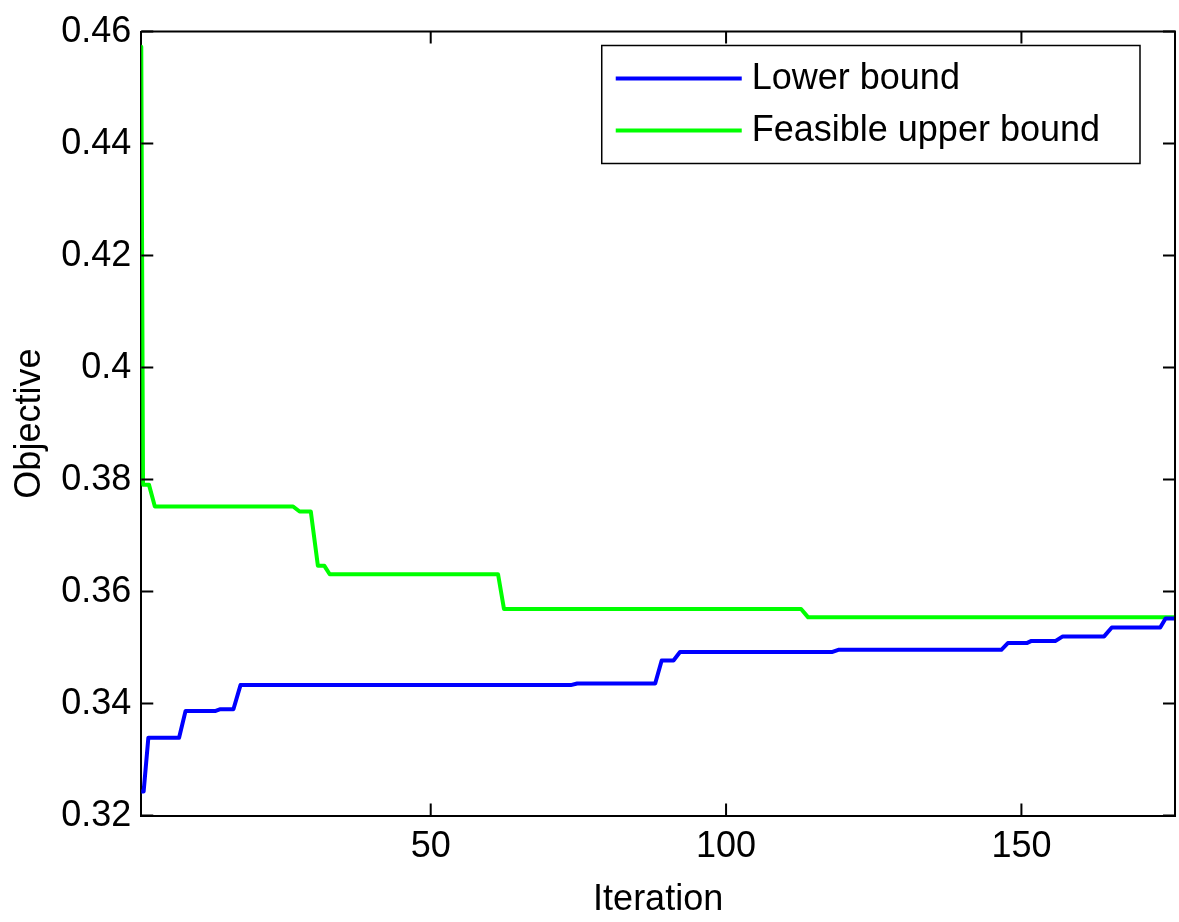  I want to click on x-tick-label: 150, so click(1021, 845).